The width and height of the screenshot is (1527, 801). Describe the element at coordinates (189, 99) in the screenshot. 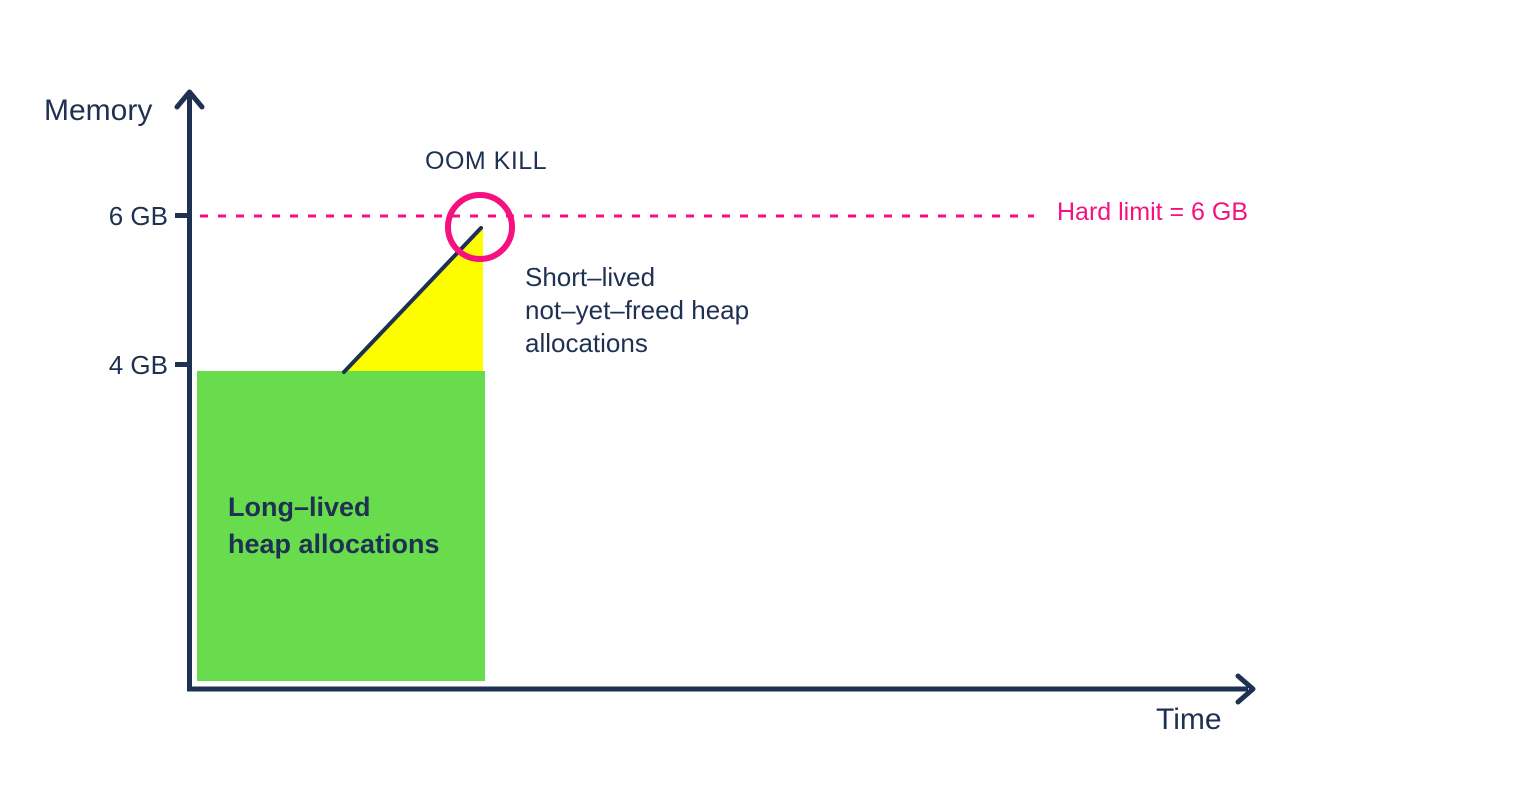

I see `y-axis-arrowhead` at that location.